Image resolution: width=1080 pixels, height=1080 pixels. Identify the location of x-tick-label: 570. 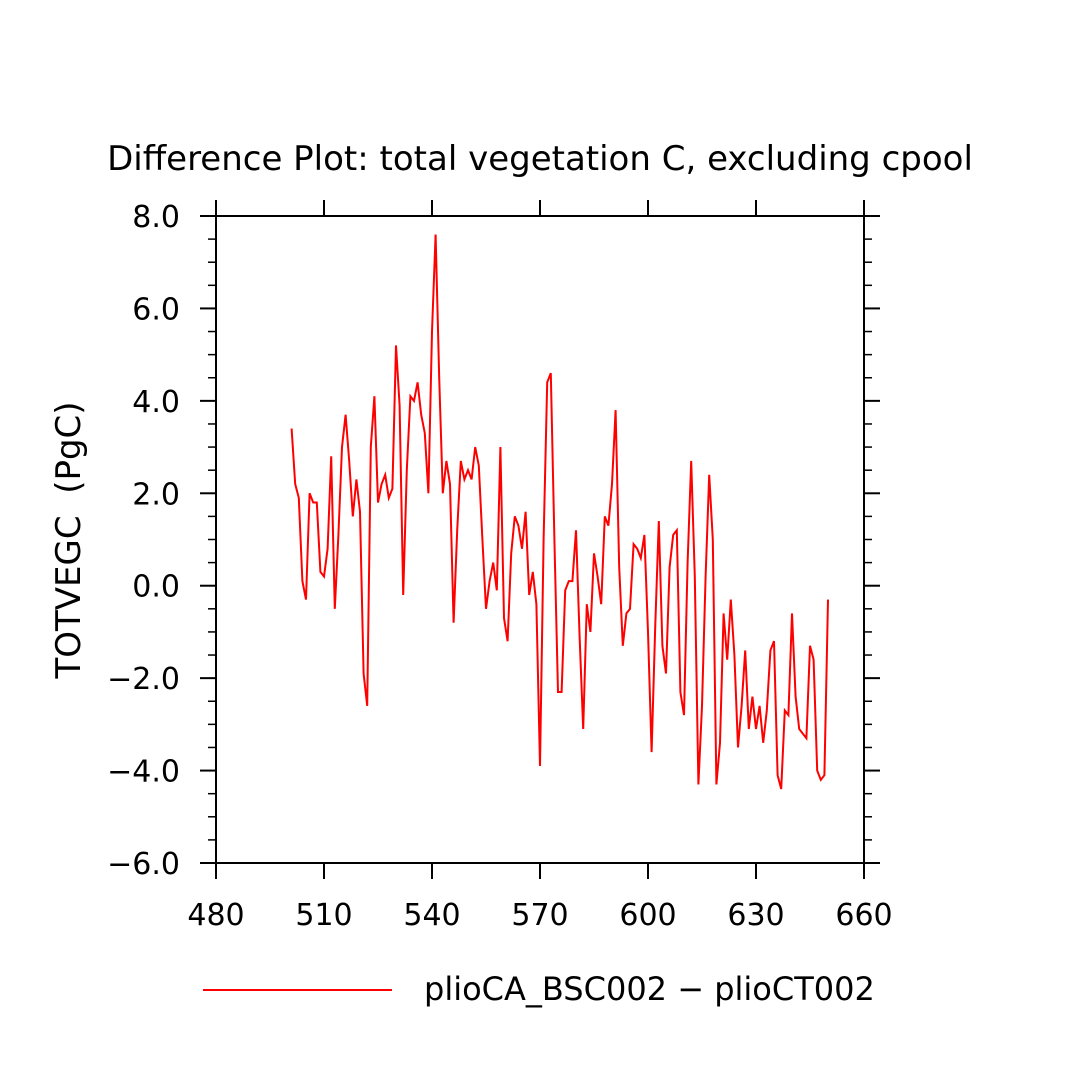
(539, 915).